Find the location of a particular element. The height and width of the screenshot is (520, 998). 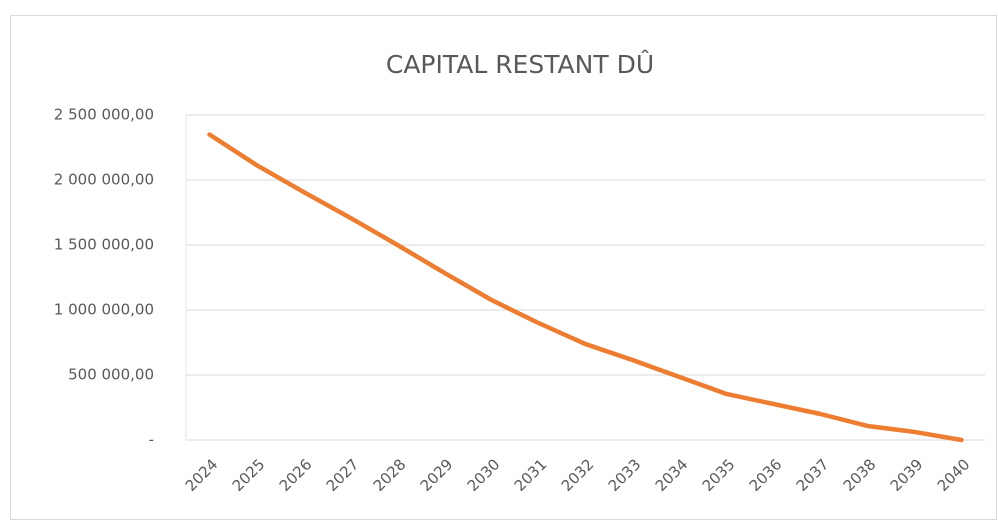

y-tick-label: 1 000 000,00 is located at coordinates (104, 310).